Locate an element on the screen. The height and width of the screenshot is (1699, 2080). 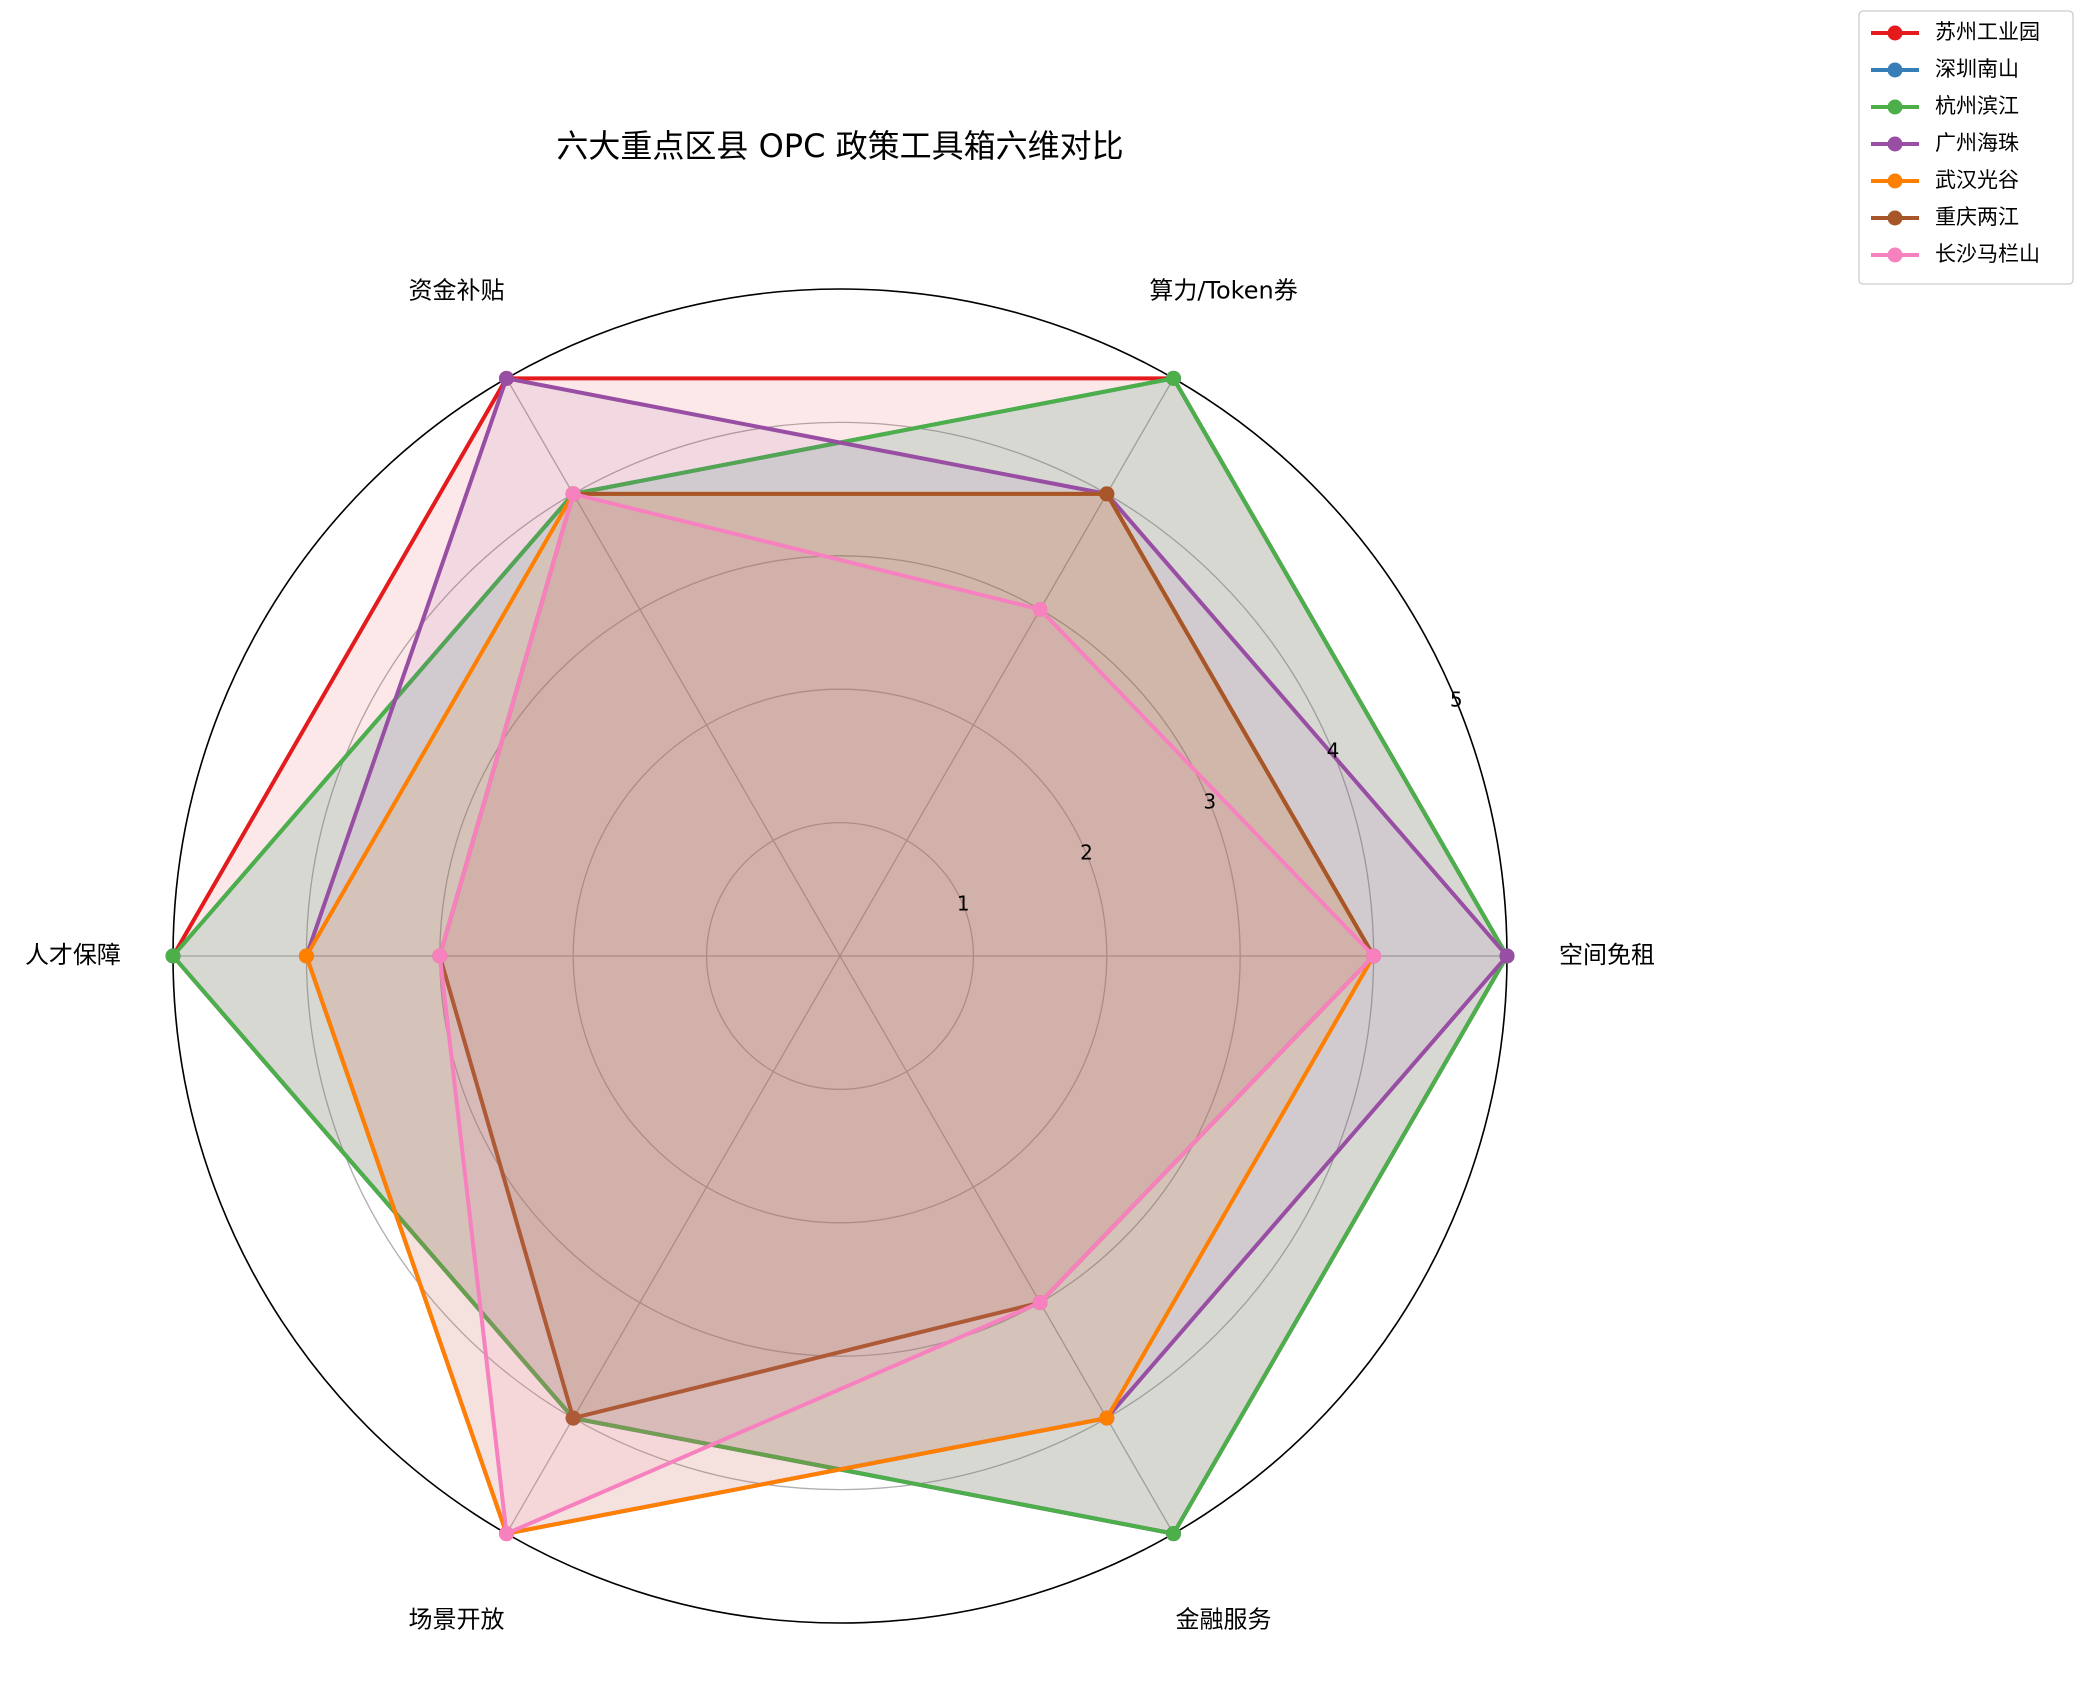
r-tick-label: 3 is located at coordinates (1209, 801).